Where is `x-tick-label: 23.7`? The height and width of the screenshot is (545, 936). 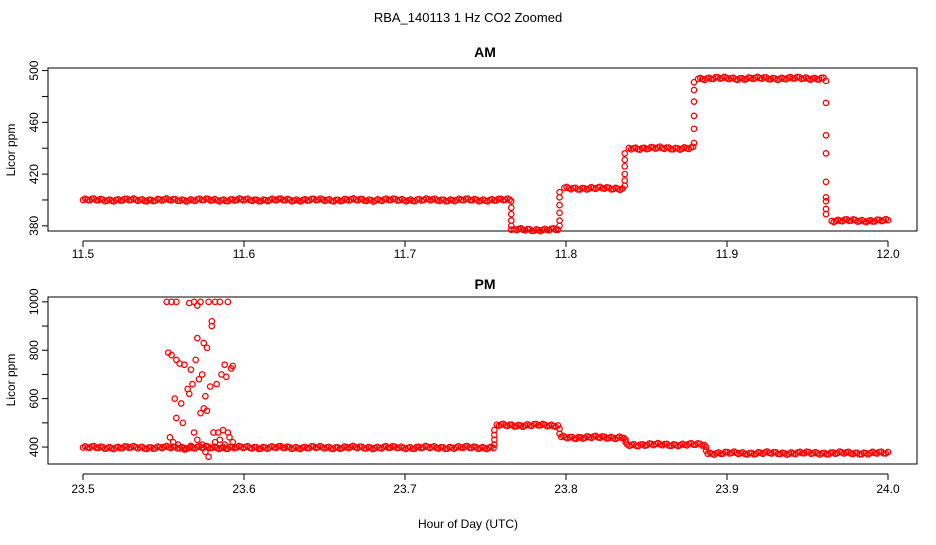
x-tick-label: 23.7 is located at coordinates (405, 489).